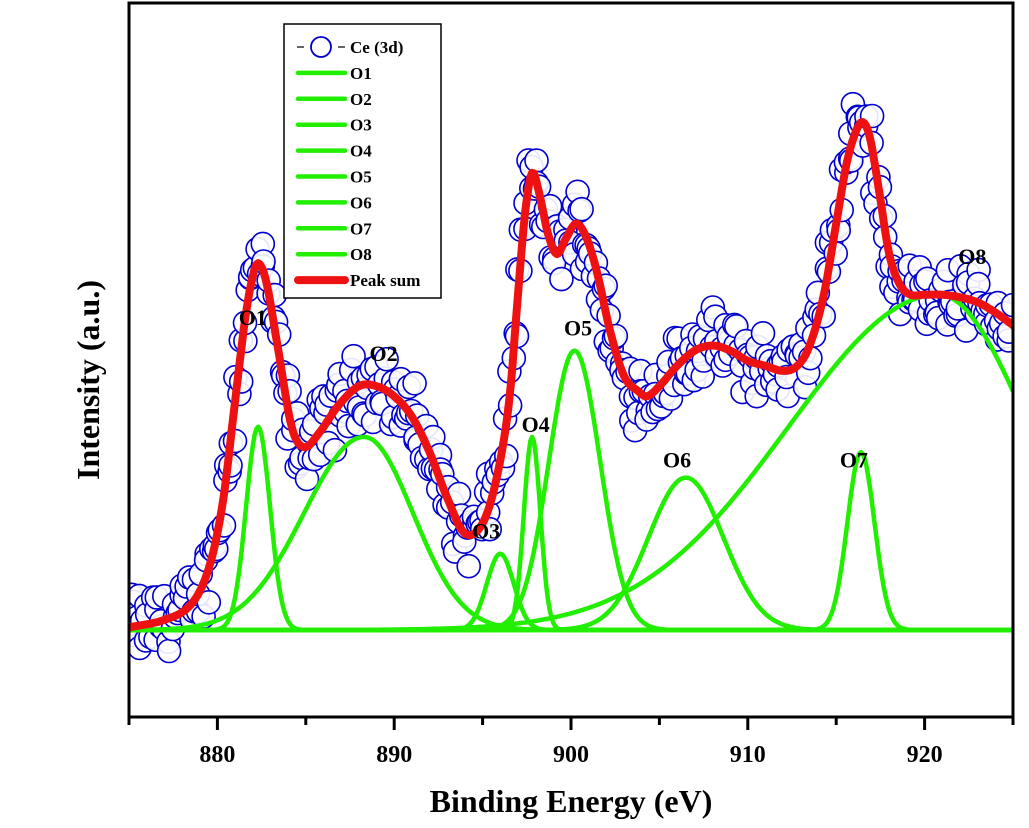 The image size is (1029, 828). What do you see at coordinates (536, 424) in the screenshot?
I see `peak-label-o4: O4` at bounding box center [536, 424].